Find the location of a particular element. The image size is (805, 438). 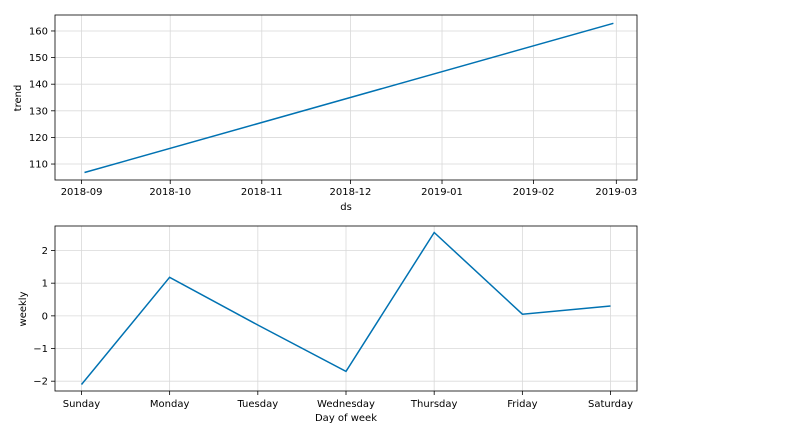

weekly-y-tick-label: 0 is located at coordinates (45, 316).